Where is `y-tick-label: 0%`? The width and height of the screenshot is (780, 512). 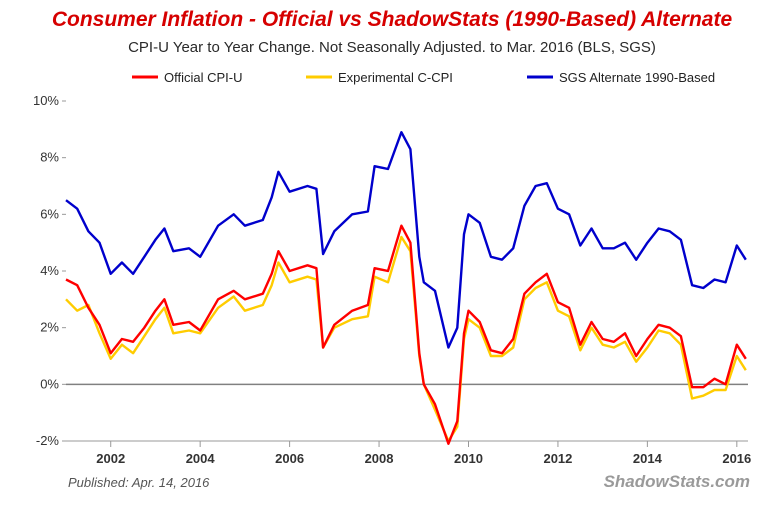 y-tick-label: 0% is located at coordinates (49, 383).